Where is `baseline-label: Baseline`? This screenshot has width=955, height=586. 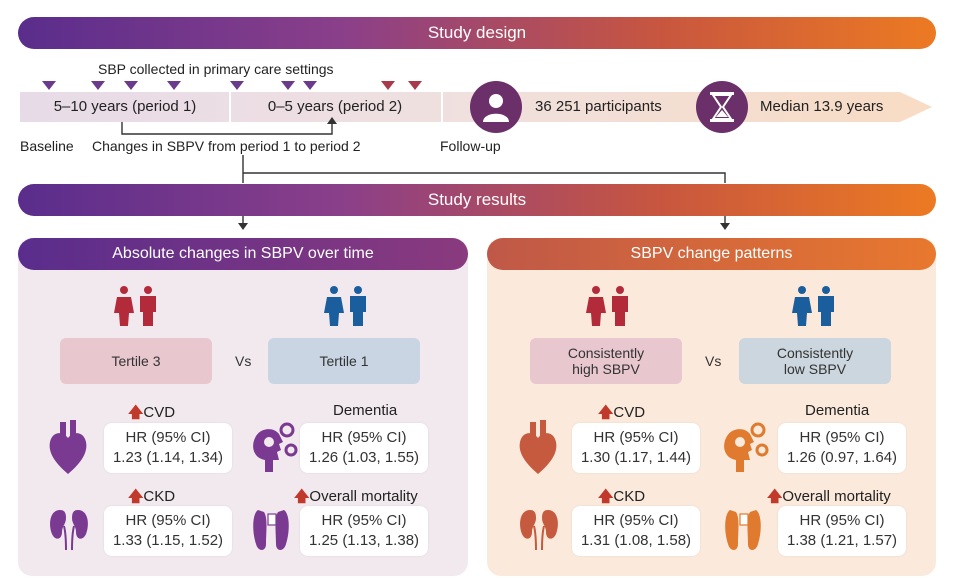
baseline-label: Baseline is located at coordinates (47, 146).